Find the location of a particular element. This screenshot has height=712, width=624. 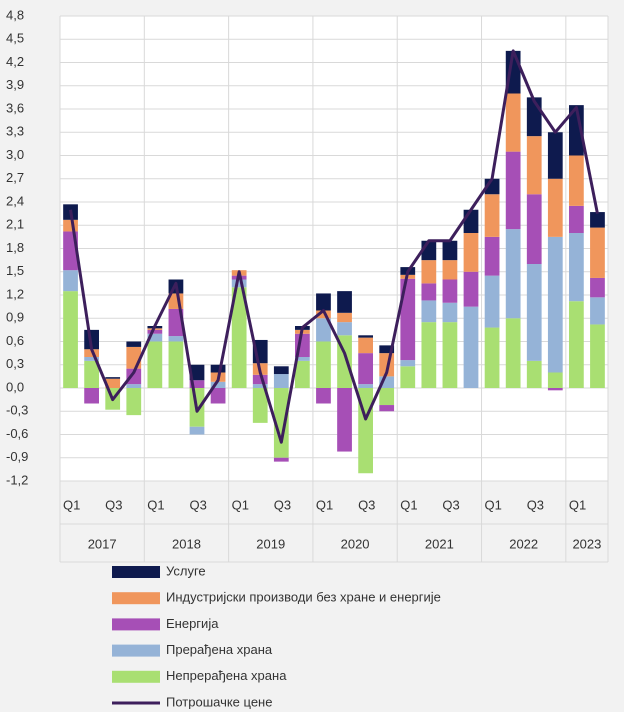

y-tick-label: 0,3 is located at coordinates (15, 363).